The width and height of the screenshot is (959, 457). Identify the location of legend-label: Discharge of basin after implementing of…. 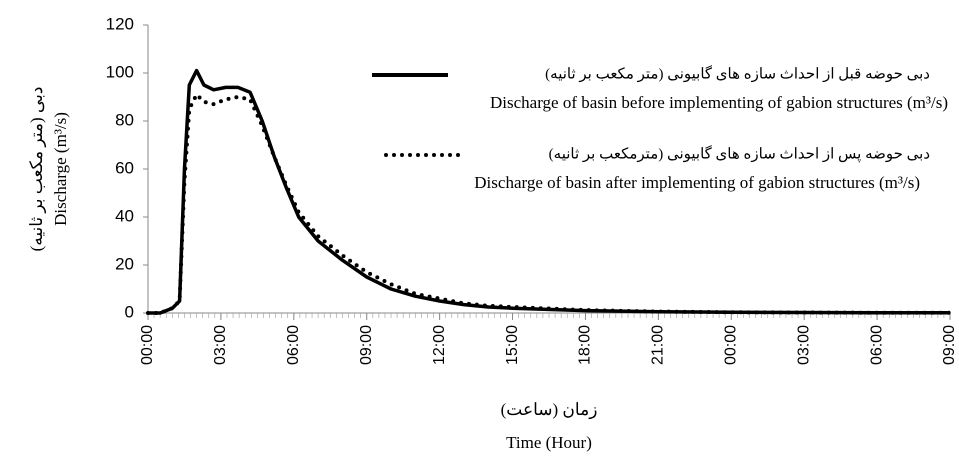
(697, 182).